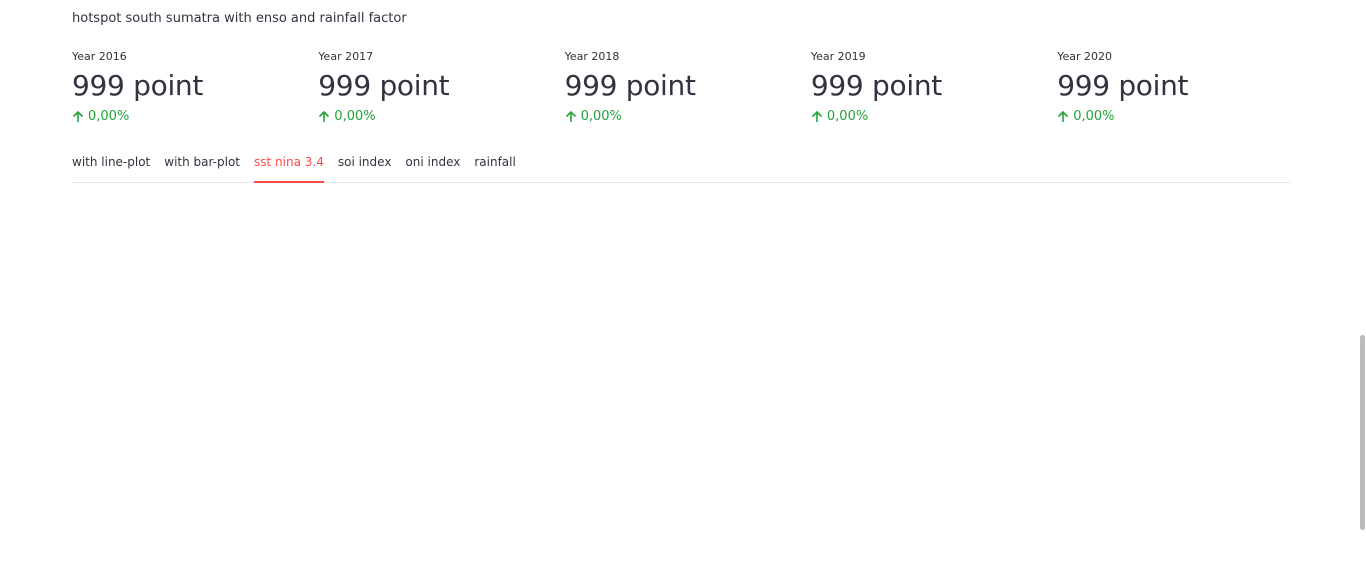  I want to click on tab: sst nina 3.4, so click(289, 169).